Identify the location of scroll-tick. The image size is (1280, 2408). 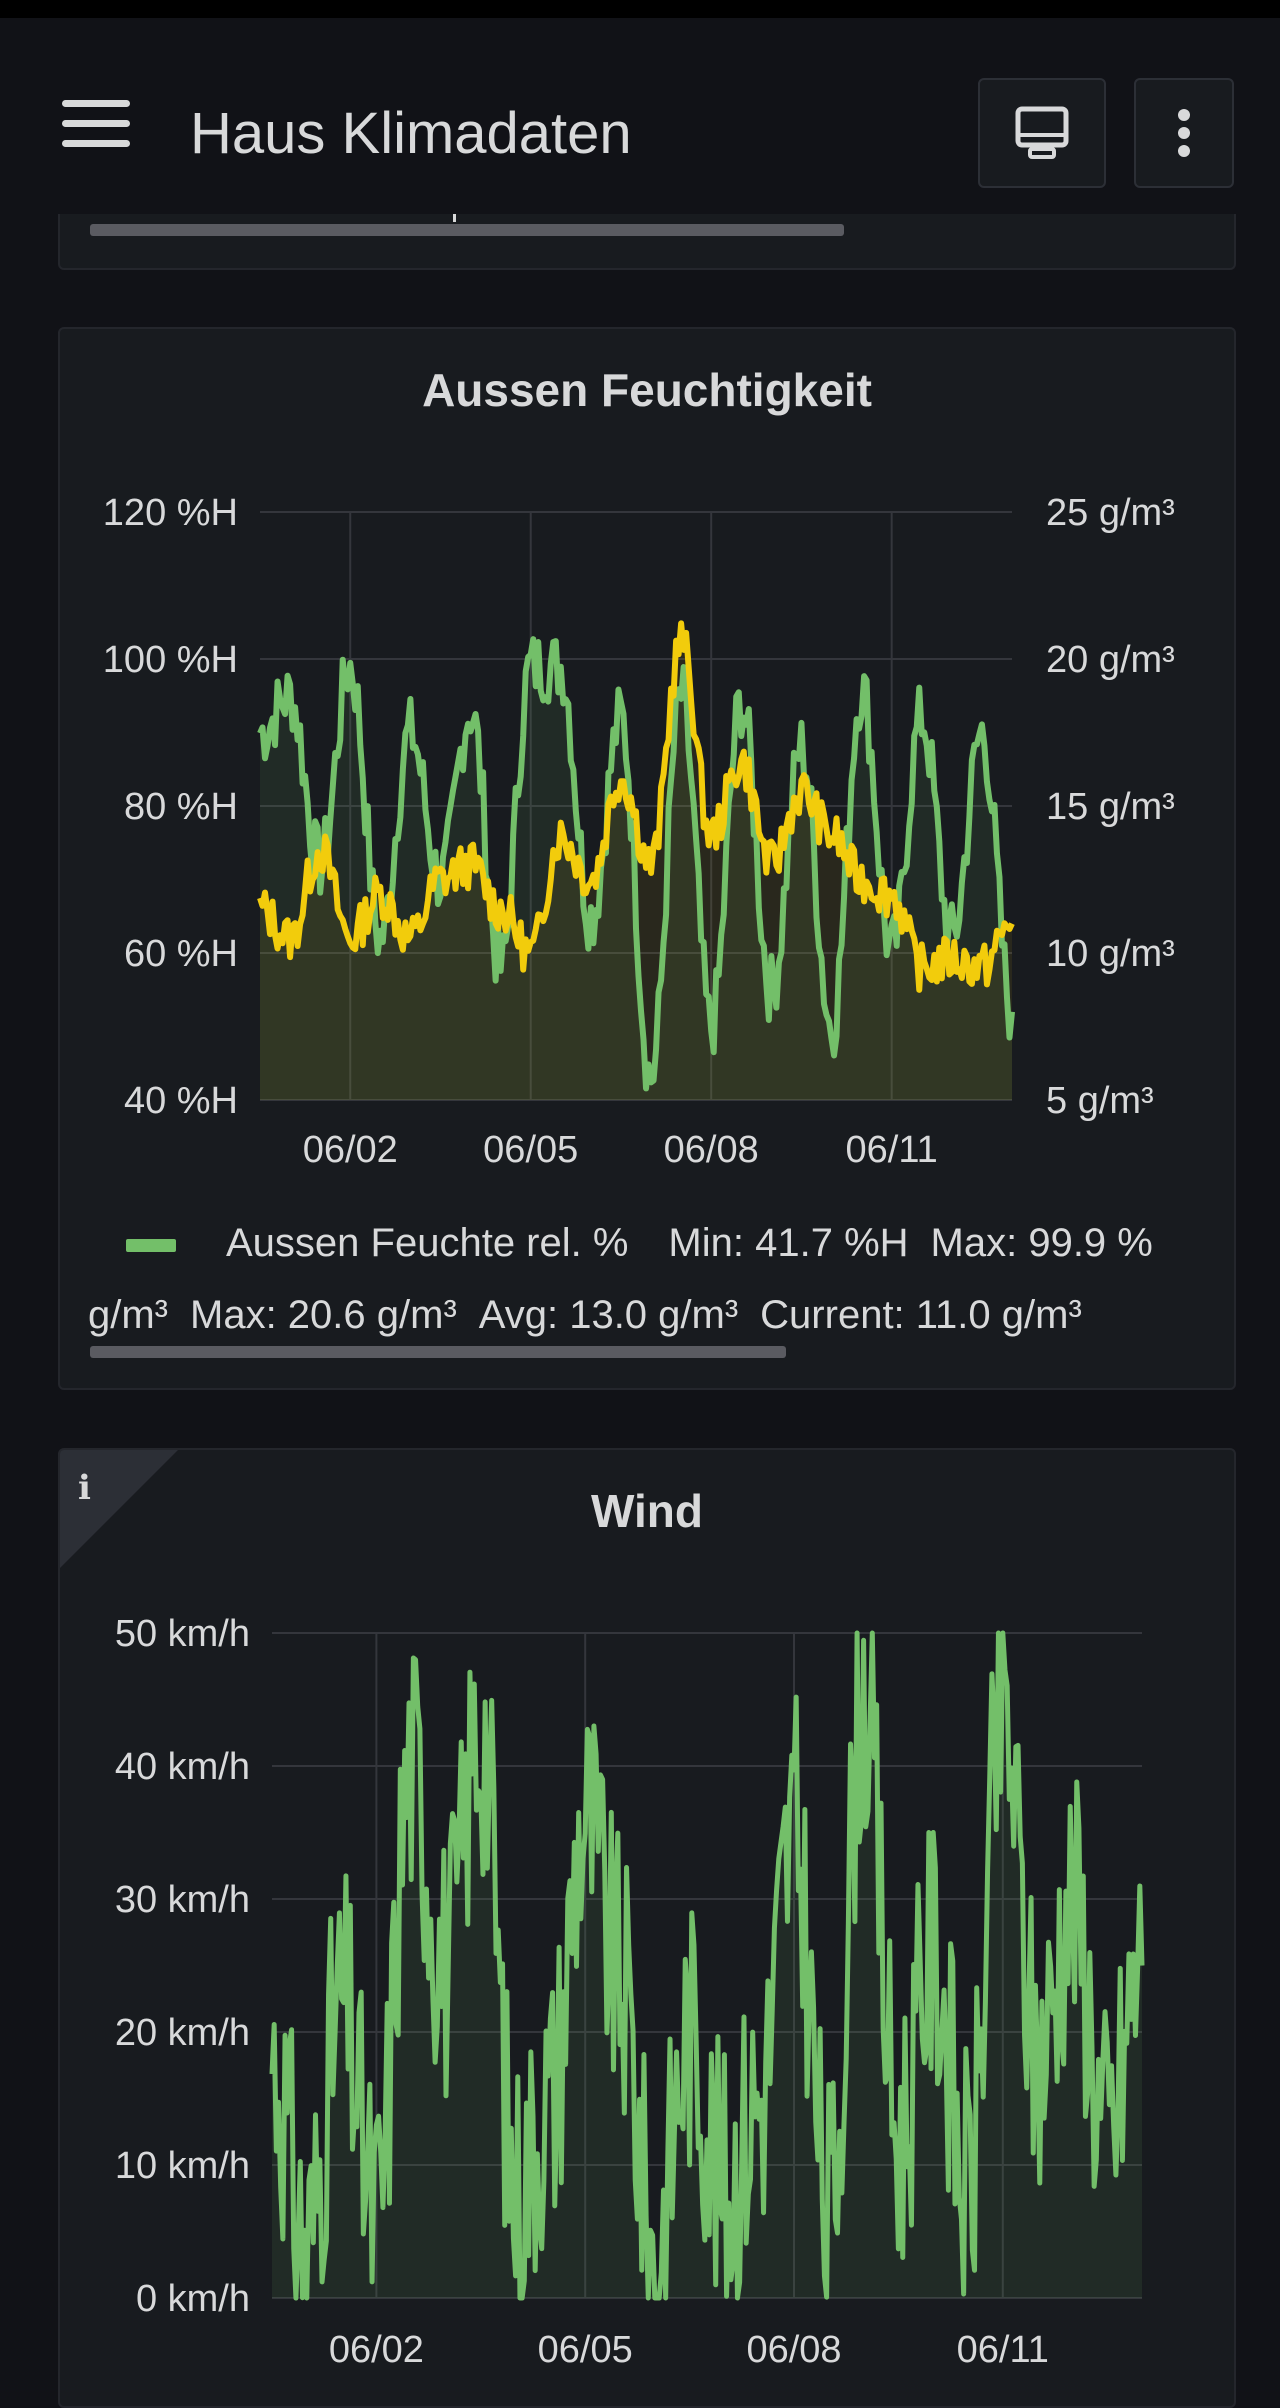
(454, 218).